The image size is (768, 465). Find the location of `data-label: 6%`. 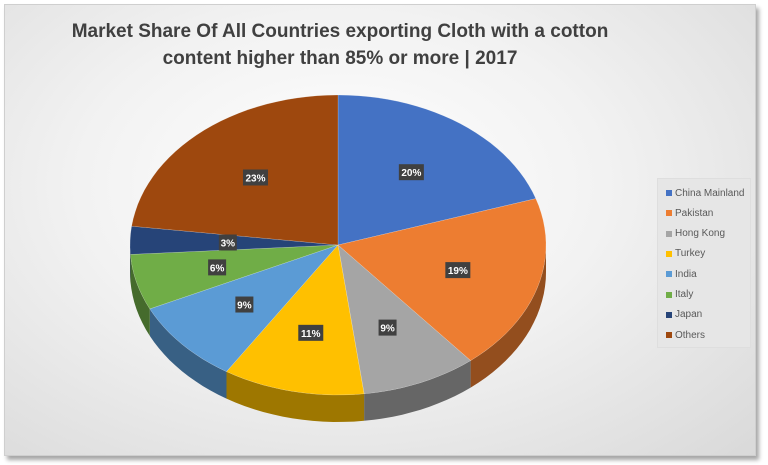

data-label: 6% is located at coordinates (217, 267).